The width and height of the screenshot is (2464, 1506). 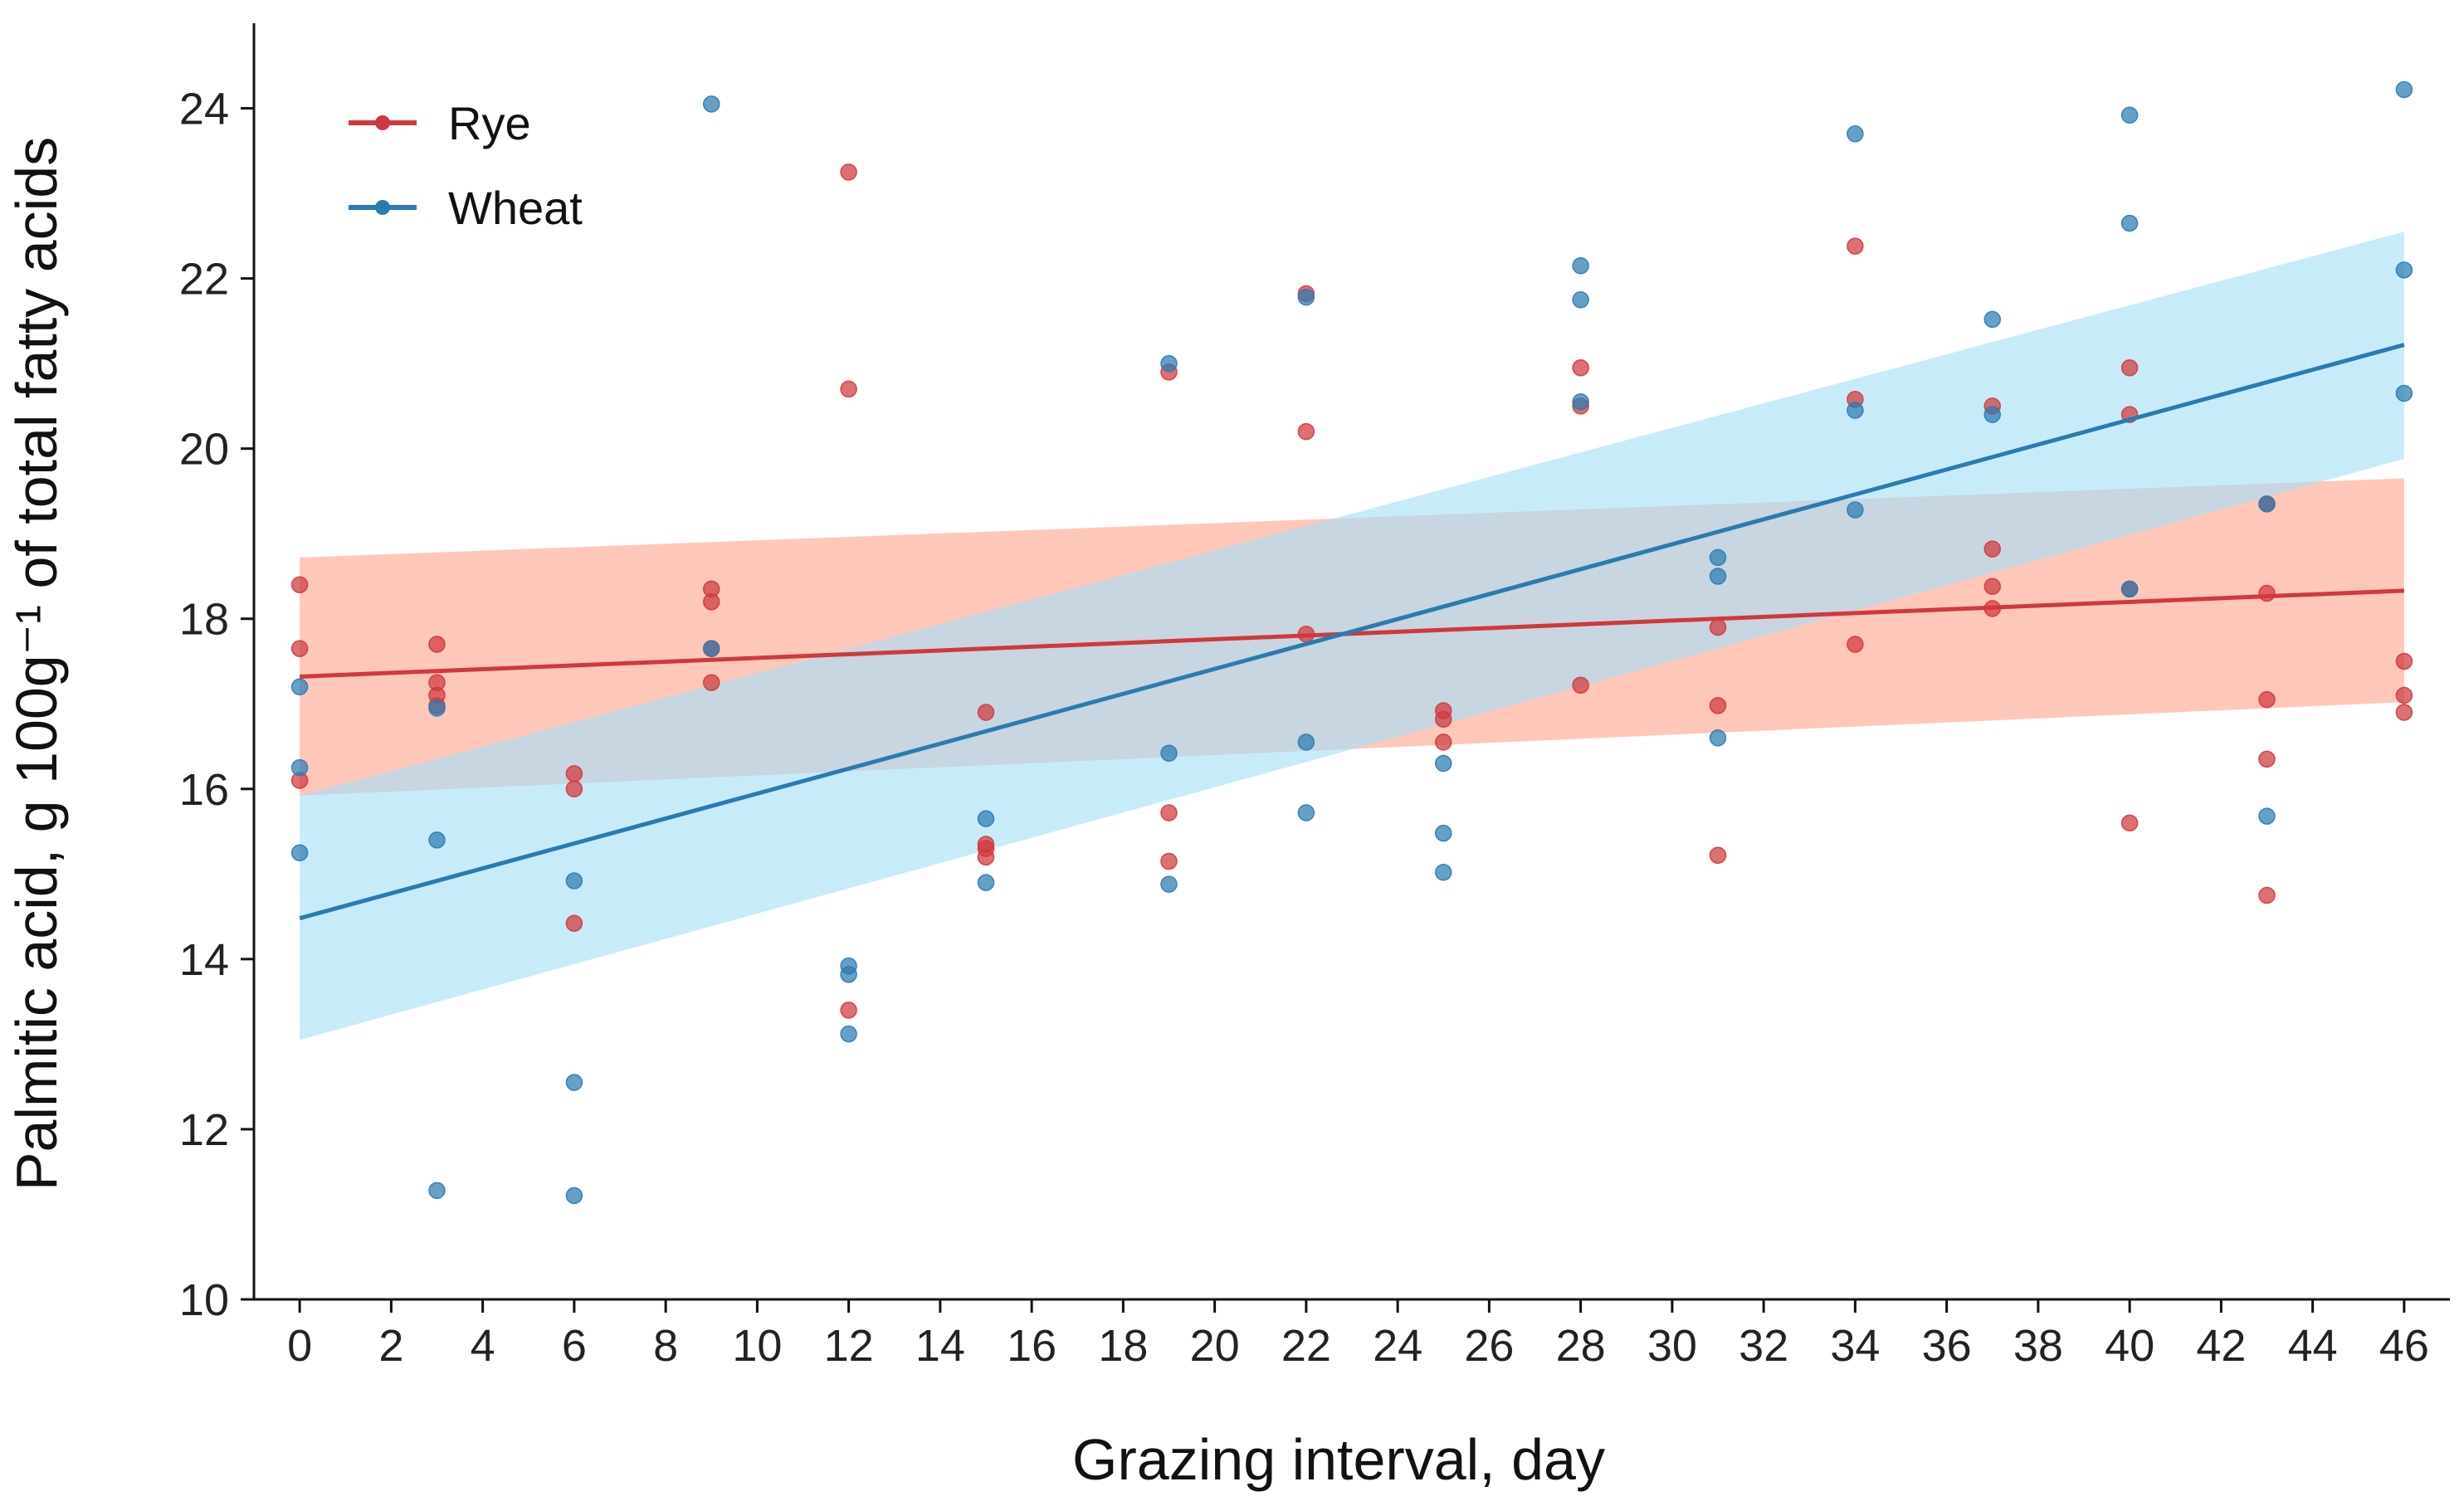 What do you see at coordinates (204, 450) in the screenshot?
I see `y-tick-label: 20` at bounding box center [204, 450].